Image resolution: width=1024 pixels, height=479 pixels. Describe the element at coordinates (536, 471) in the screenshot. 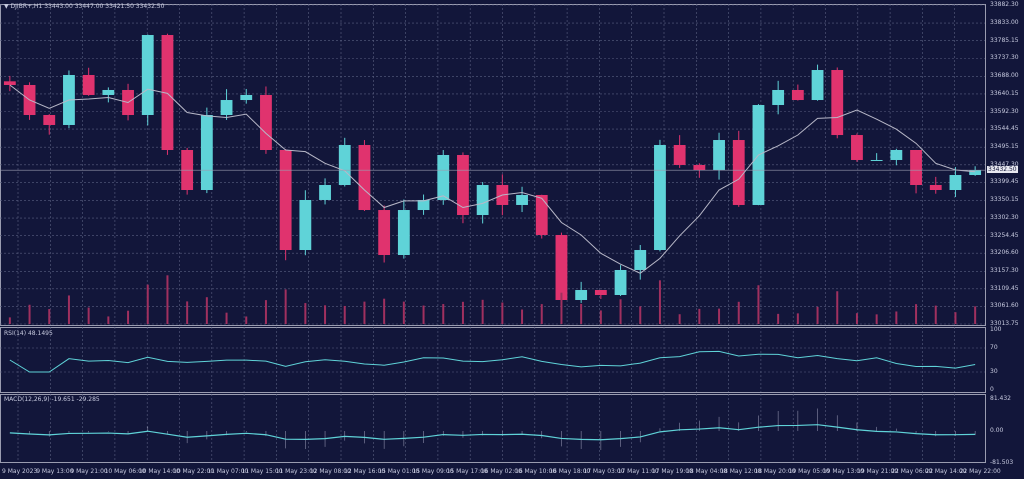

I see `time-tick: 16 May 10:00` at that location.